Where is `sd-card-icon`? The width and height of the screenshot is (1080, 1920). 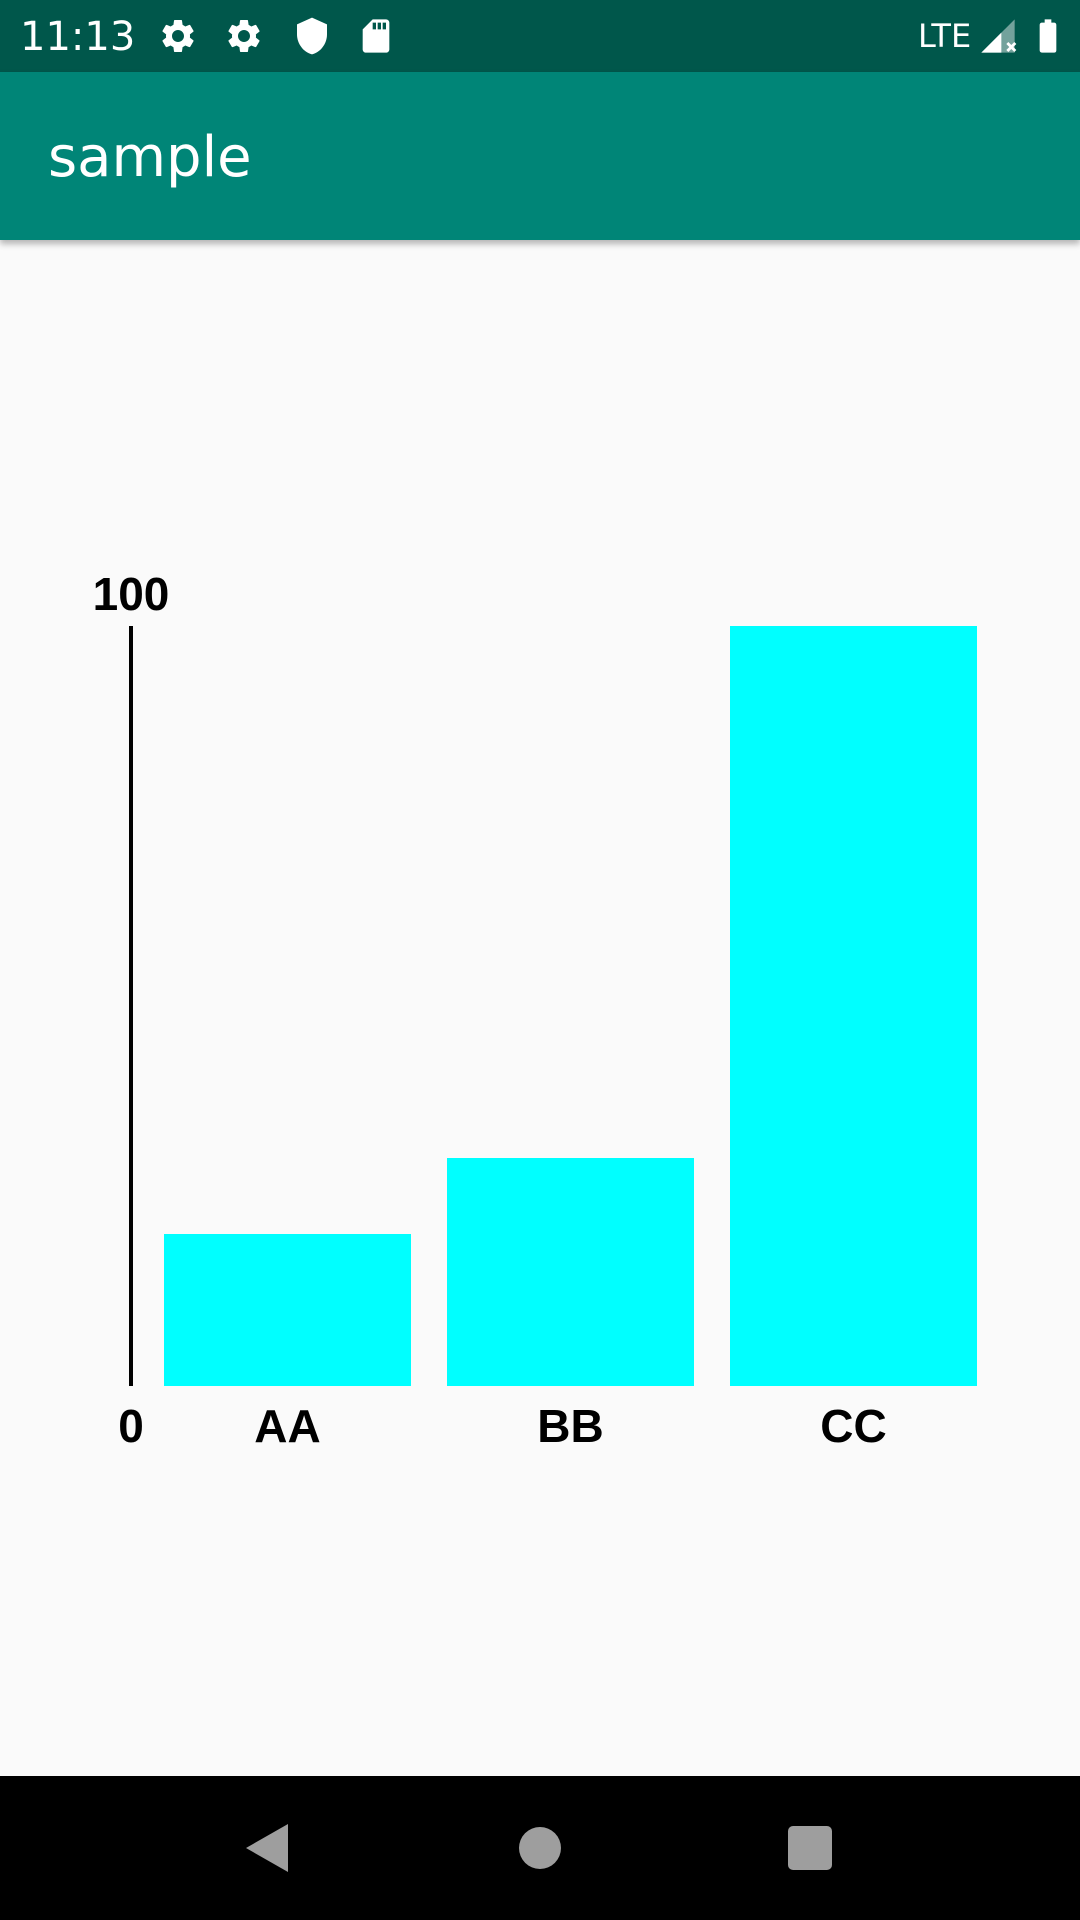
sd-card-icon is located at coordinates (376, 36).